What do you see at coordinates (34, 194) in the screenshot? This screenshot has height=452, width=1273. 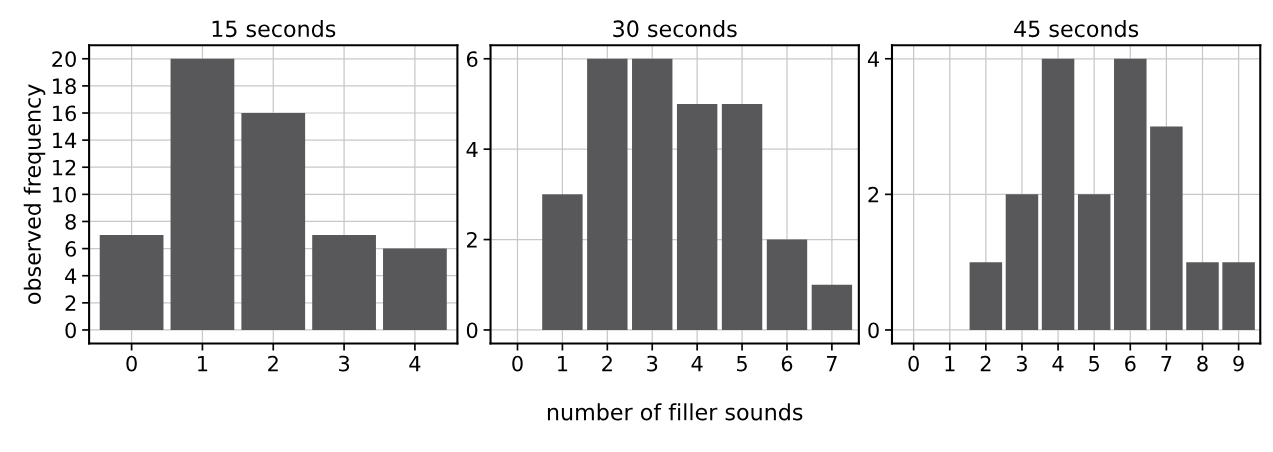 I see `y-axis-title: observed frequency` at bounding box center [34, 194].